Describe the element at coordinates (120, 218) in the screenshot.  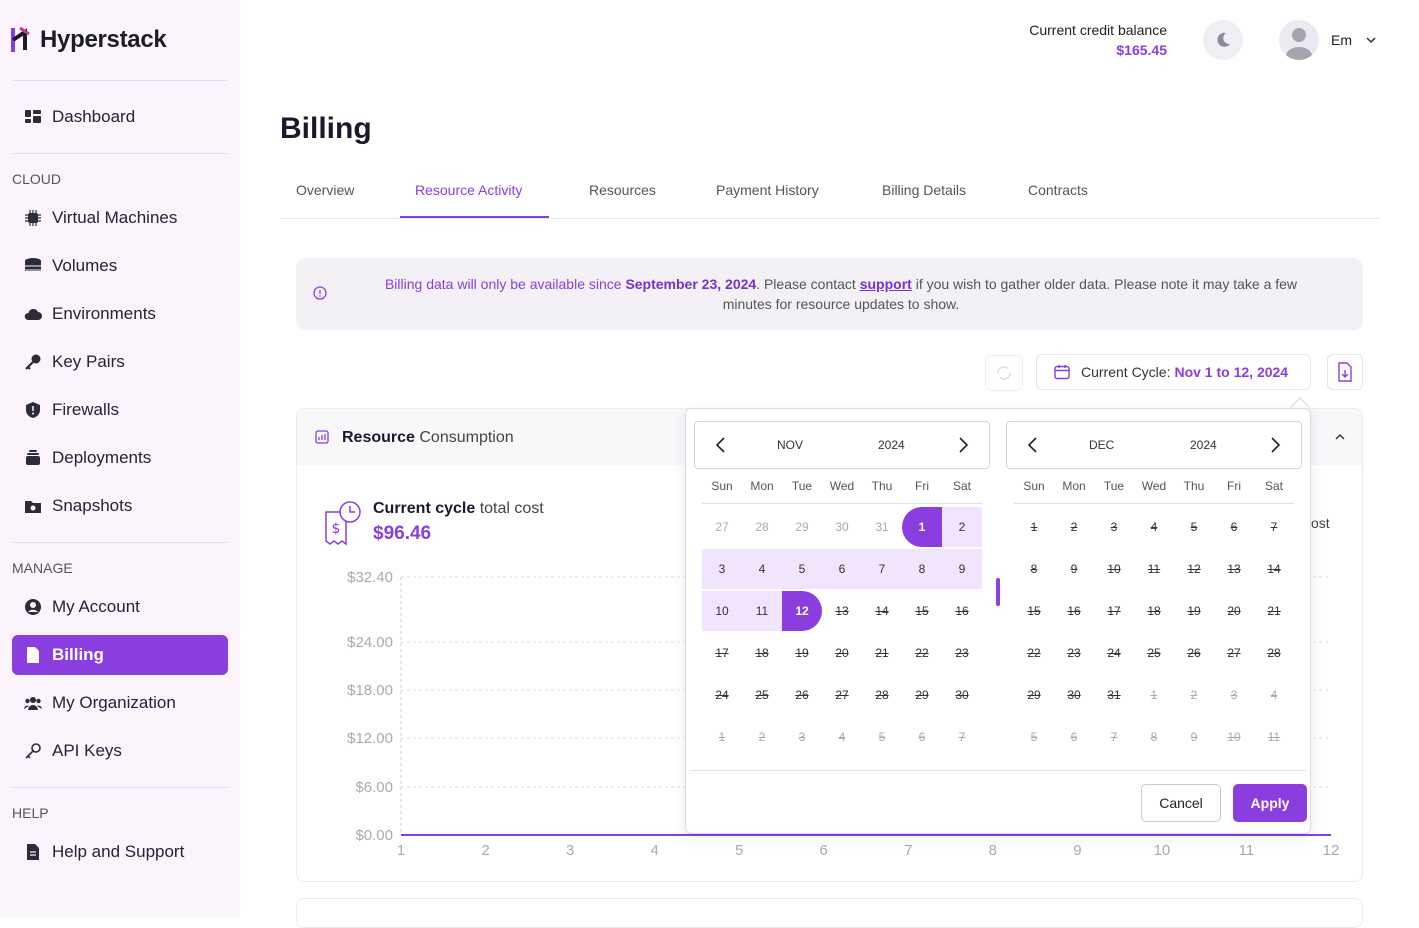
I see `sidebar-item-virtual-machines: Virtual Machines` at that location.